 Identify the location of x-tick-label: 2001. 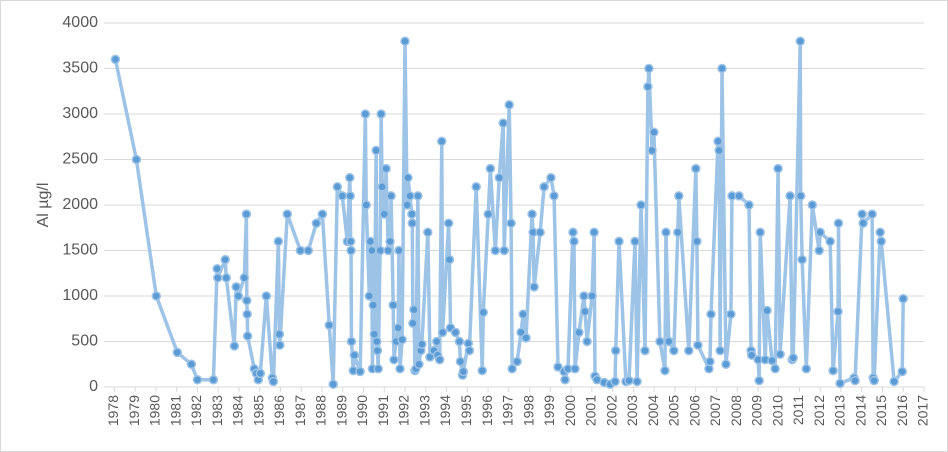
(591, 410).